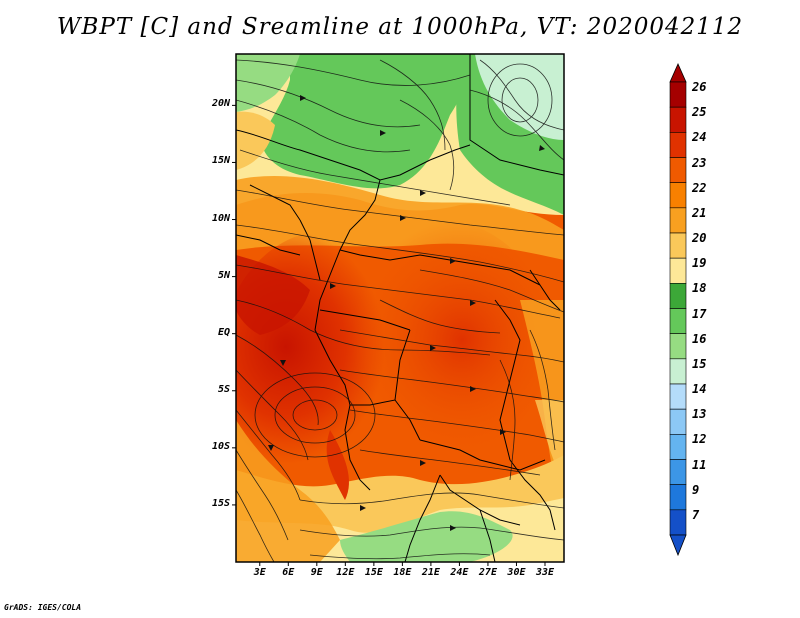  What do you see at coordinates (402, 564) in the screenshot?
I see `lon-ticks` at bounding box center [402, 564].